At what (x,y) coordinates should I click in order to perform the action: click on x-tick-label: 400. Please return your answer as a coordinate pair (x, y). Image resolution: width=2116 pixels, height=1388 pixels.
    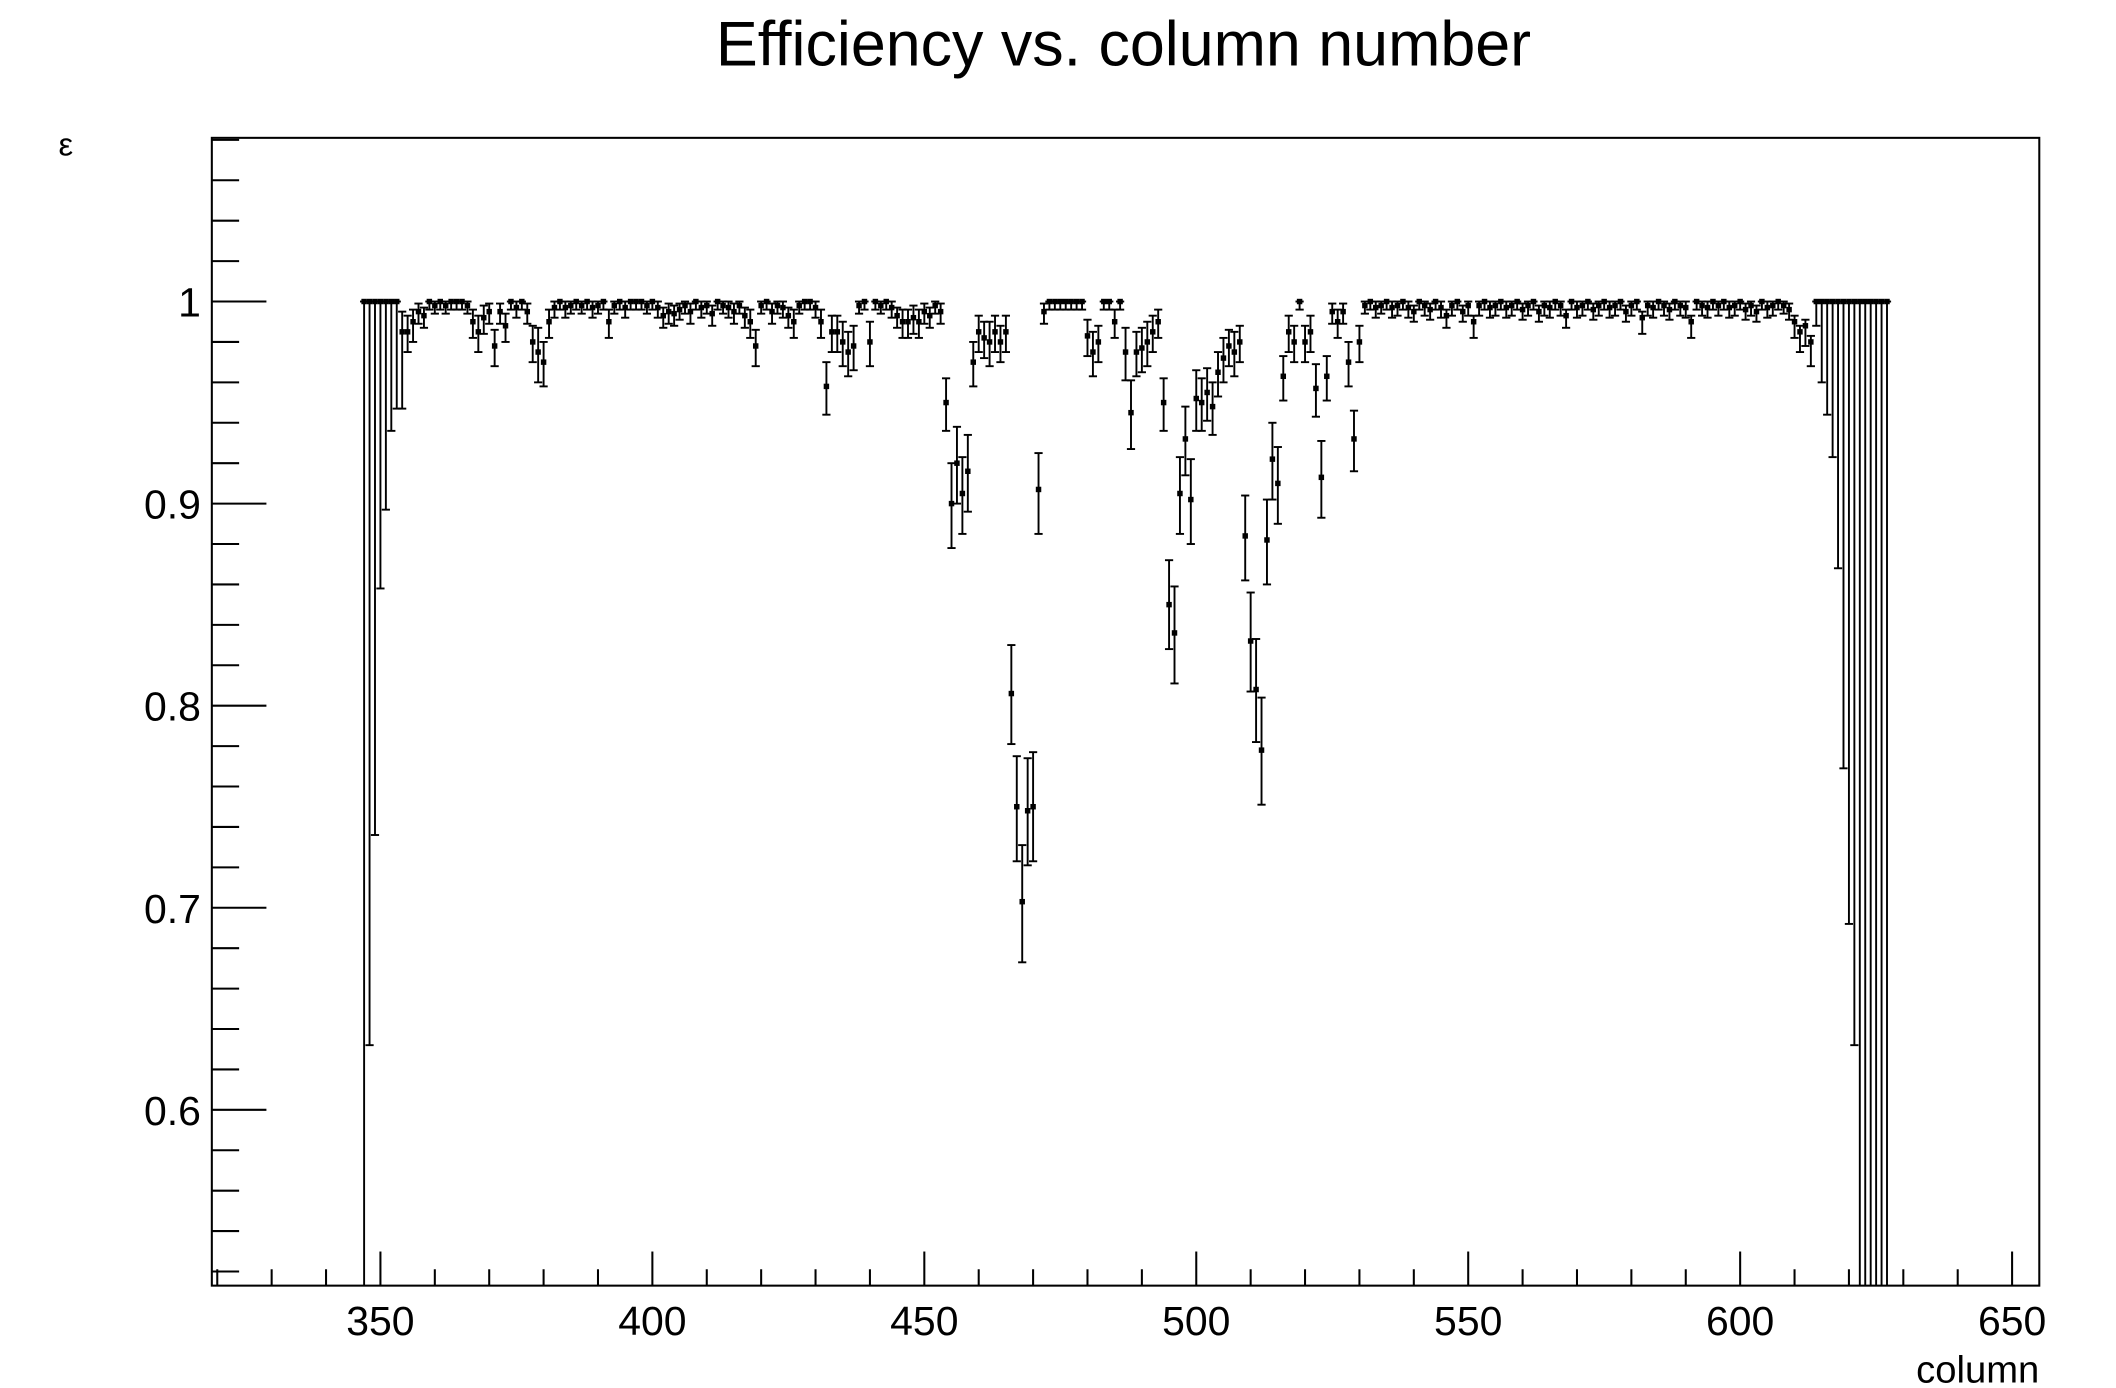
    Looking at the image, I should click on (652, 1321).